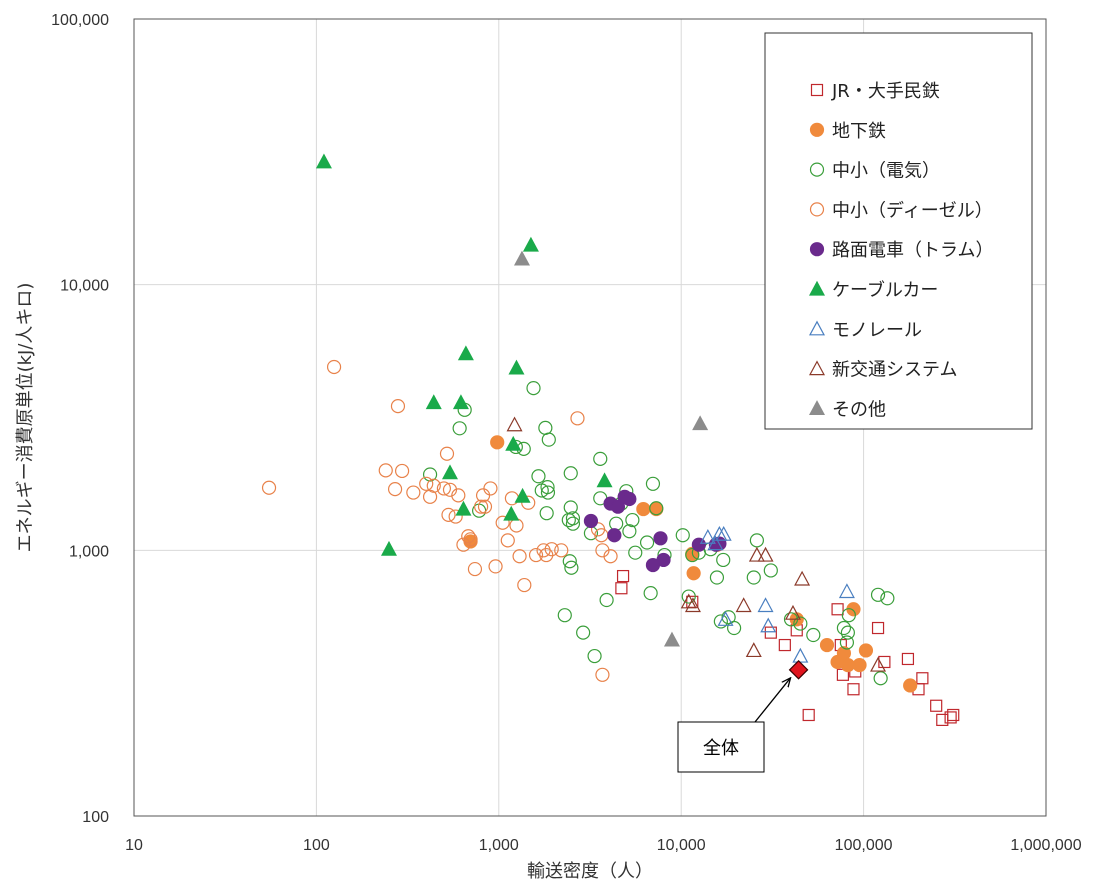 This screenshot has width=1115, height=893. Describe the element at coordinates (912, 250) in the screenshot. I see `legend-label: 路面電車（トラム）` at that location.